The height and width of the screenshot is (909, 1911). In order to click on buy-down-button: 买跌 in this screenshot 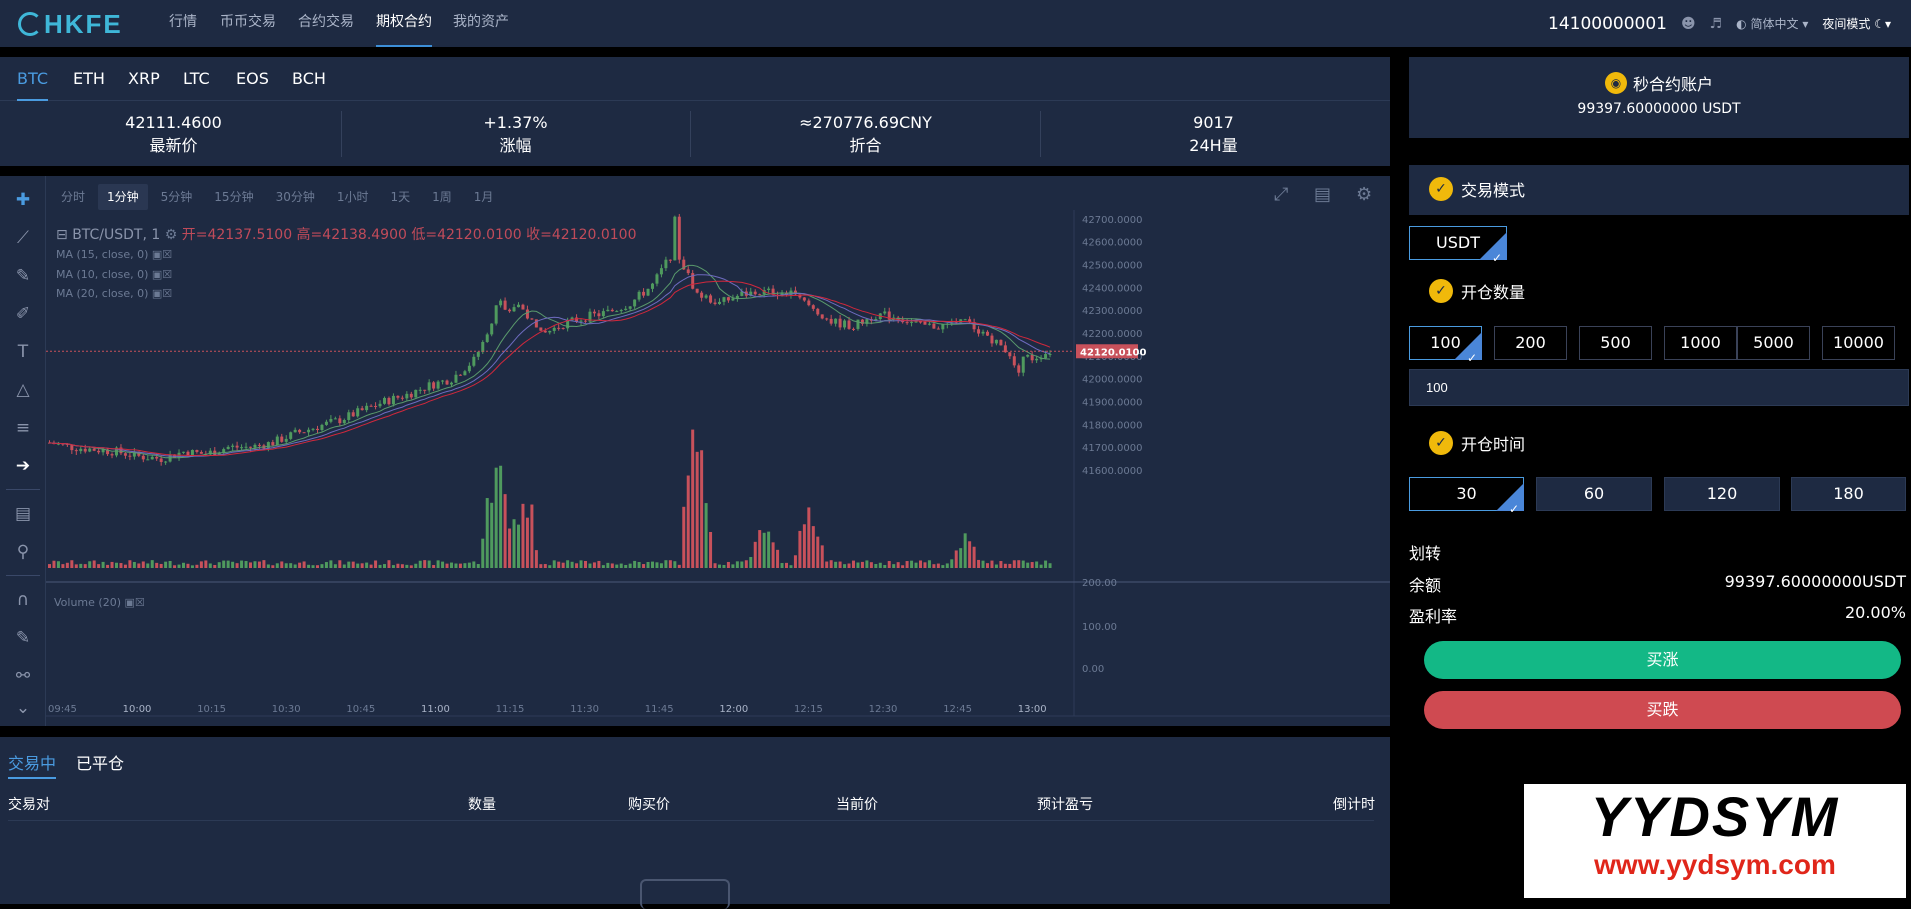, I will do `click(1662, 710)`.